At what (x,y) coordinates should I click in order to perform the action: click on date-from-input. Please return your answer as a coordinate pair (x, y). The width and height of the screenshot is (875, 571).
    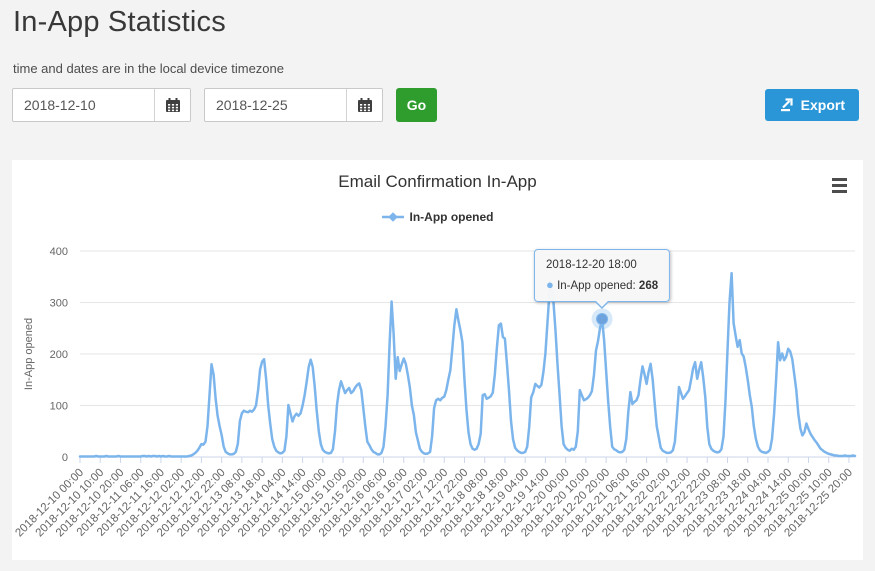
    Looking at the image, I should click on (83, 105).